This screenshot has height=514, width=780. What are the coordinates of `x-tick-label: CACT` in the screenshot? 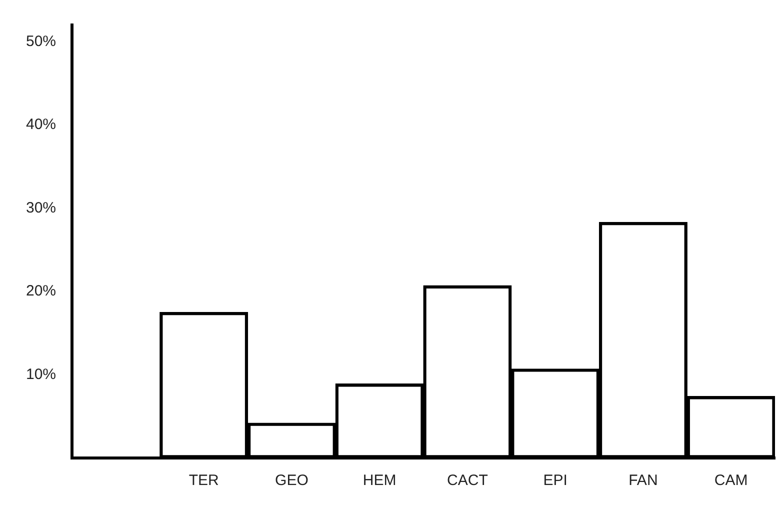 It's located at (467, 481).